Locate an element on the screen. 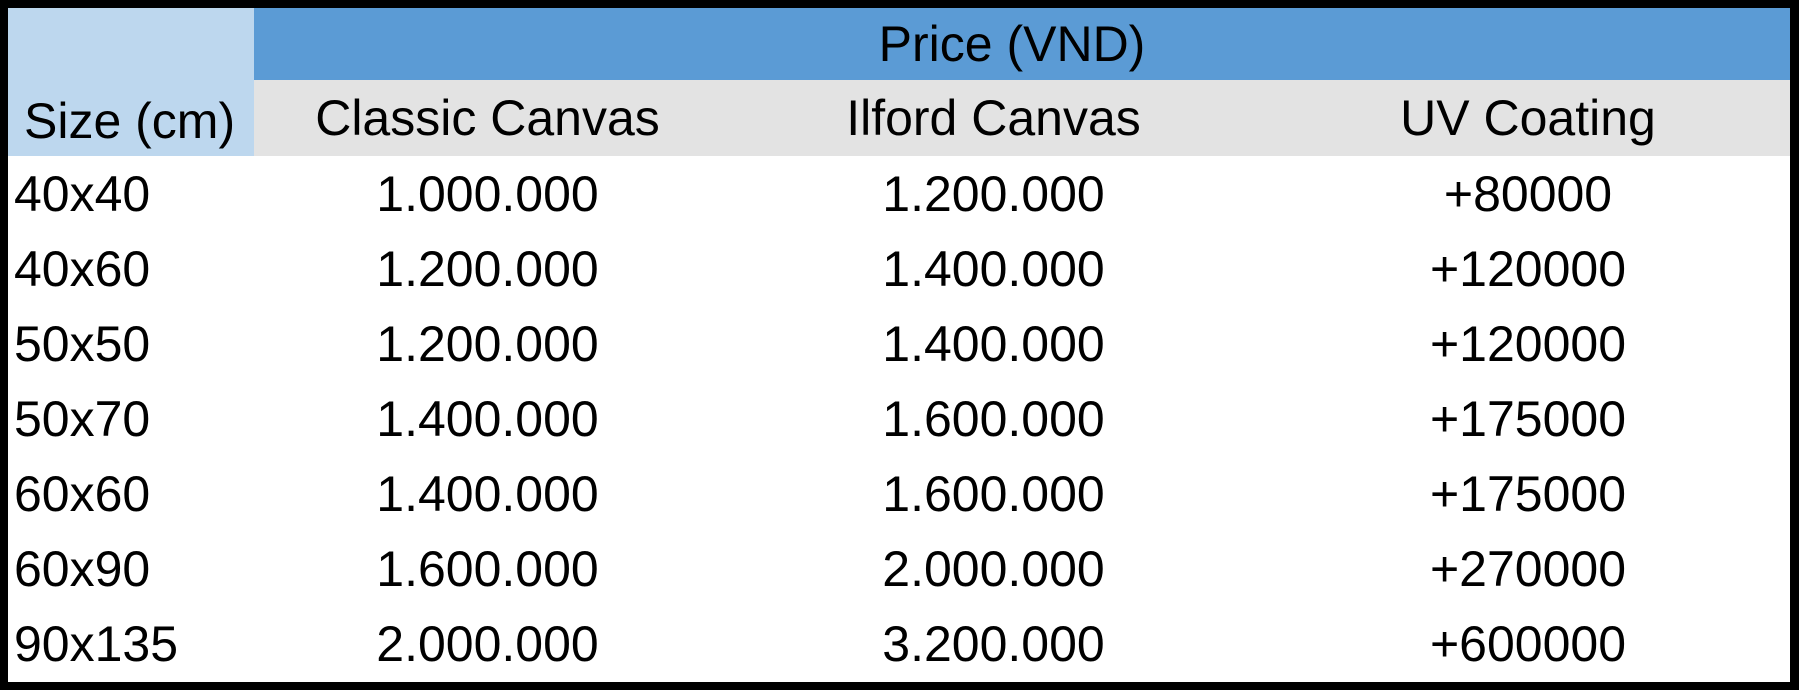 The width and height of the screenshot is (1799, 690). size-cell: 90x135 is located at coordinates (96, 643).